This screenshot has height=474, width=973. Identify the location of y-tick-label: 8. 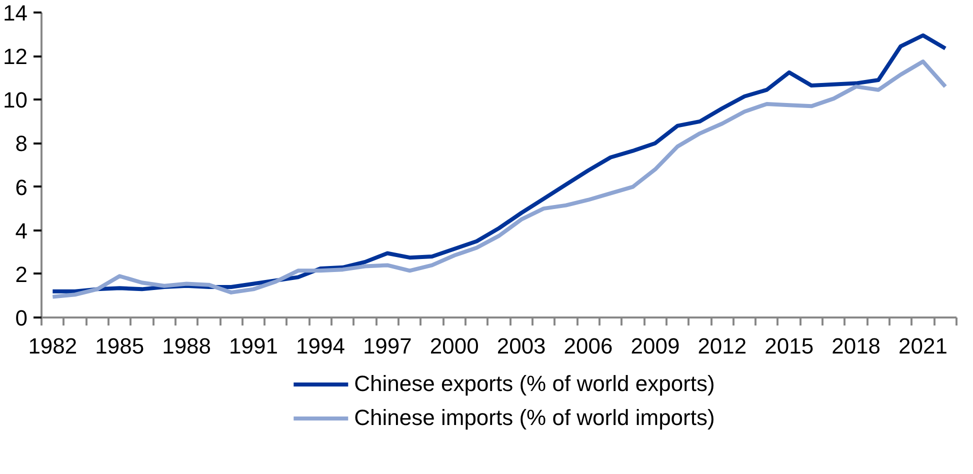
(21, 143).